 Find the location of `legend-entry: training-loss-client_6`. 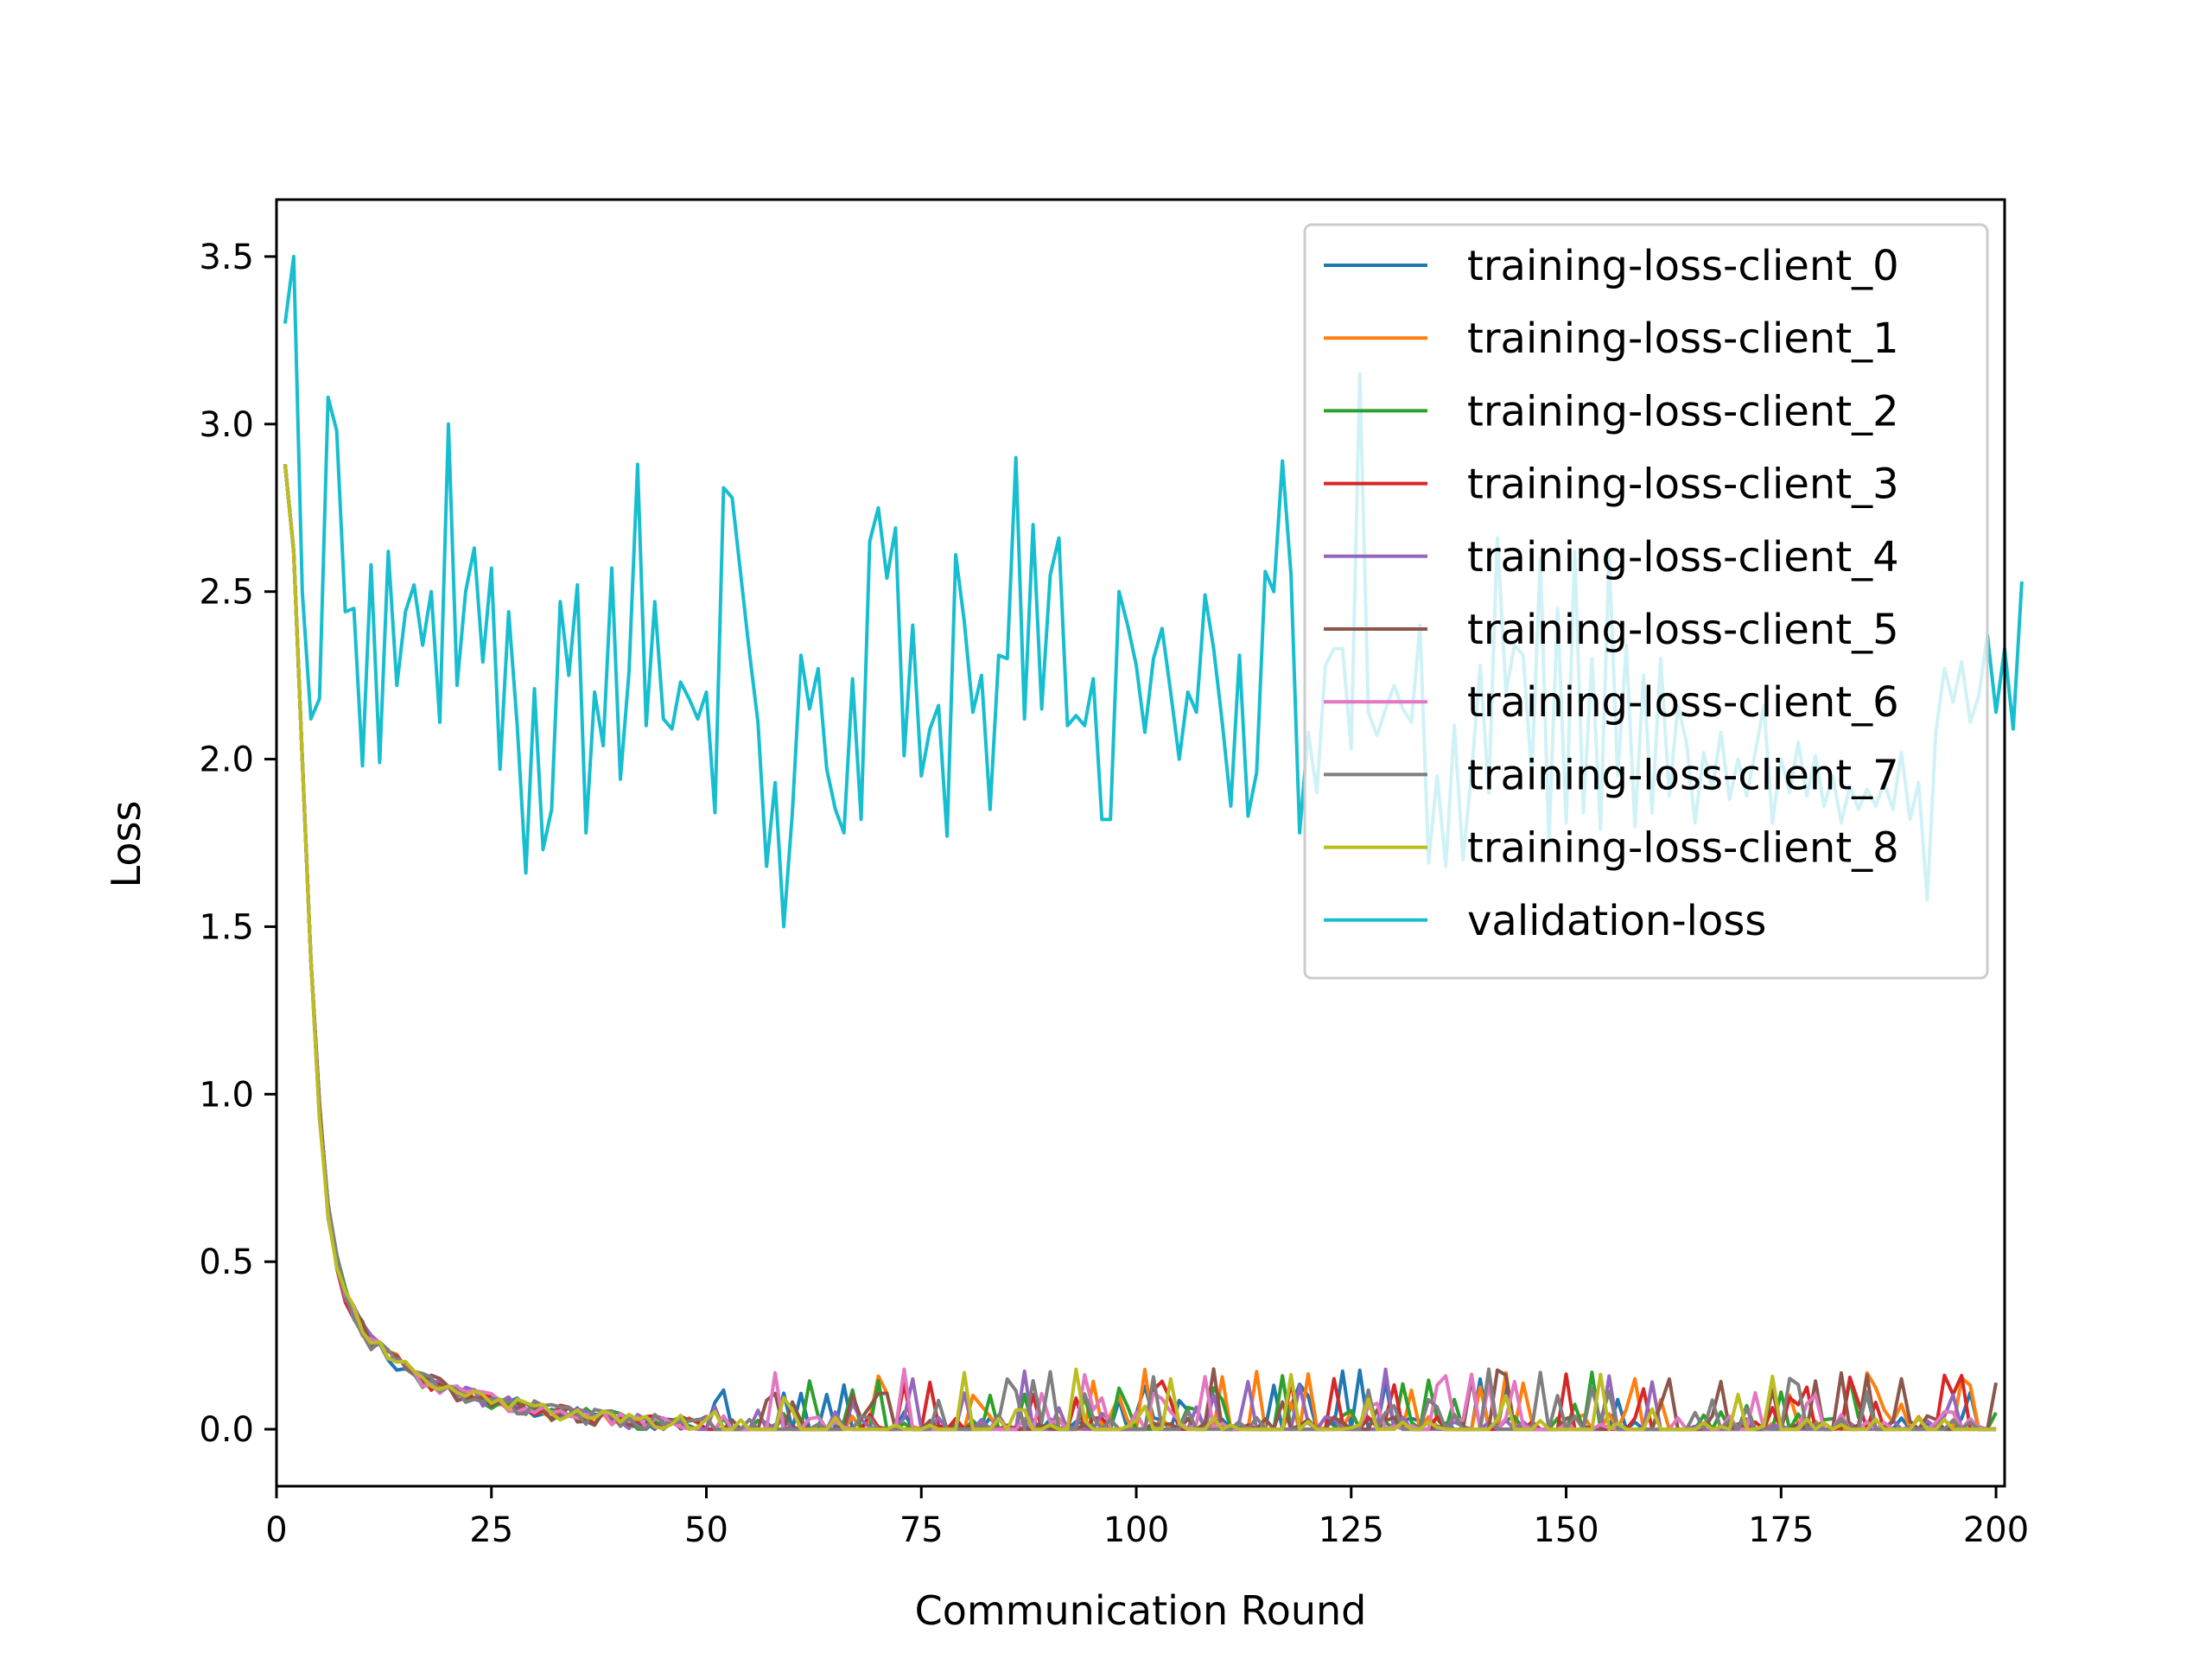

legend-entry: training-loss-client_6 is located at coordinates (1683, 702).